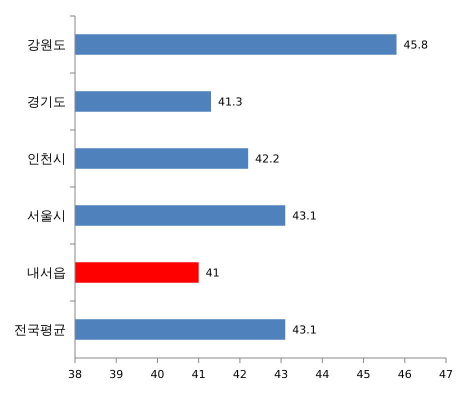 Image resolution: width=468 pixels, height=399 pixels. What do you see at coordinates (405, 374) in the screenshot?
I see `x-tick-label: 46` at bounding box center [405, 374].